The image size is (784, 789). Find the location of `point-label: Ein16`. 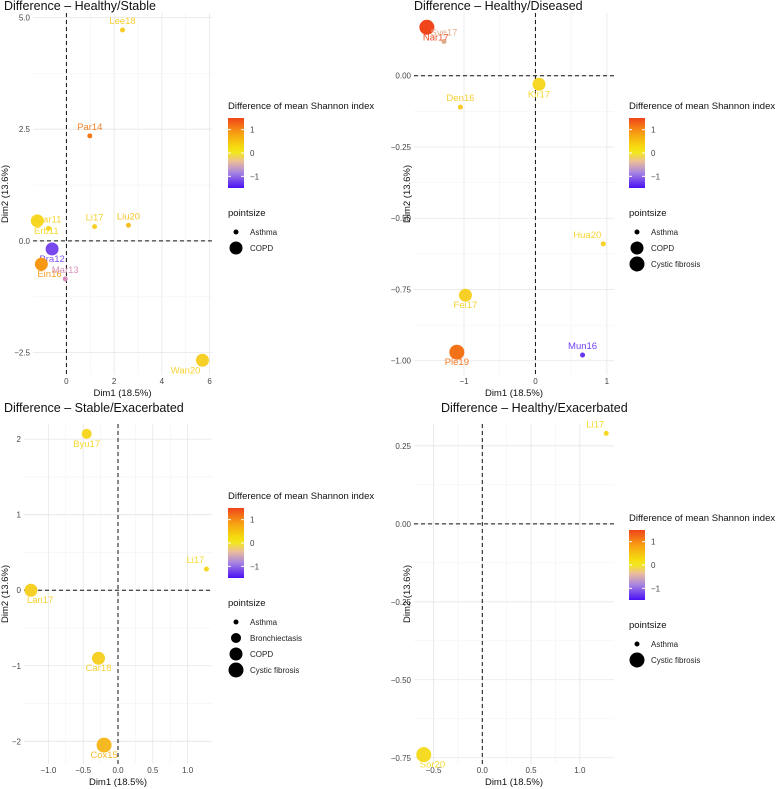

point-label: Ein16 is located at coordinates (49, 274).